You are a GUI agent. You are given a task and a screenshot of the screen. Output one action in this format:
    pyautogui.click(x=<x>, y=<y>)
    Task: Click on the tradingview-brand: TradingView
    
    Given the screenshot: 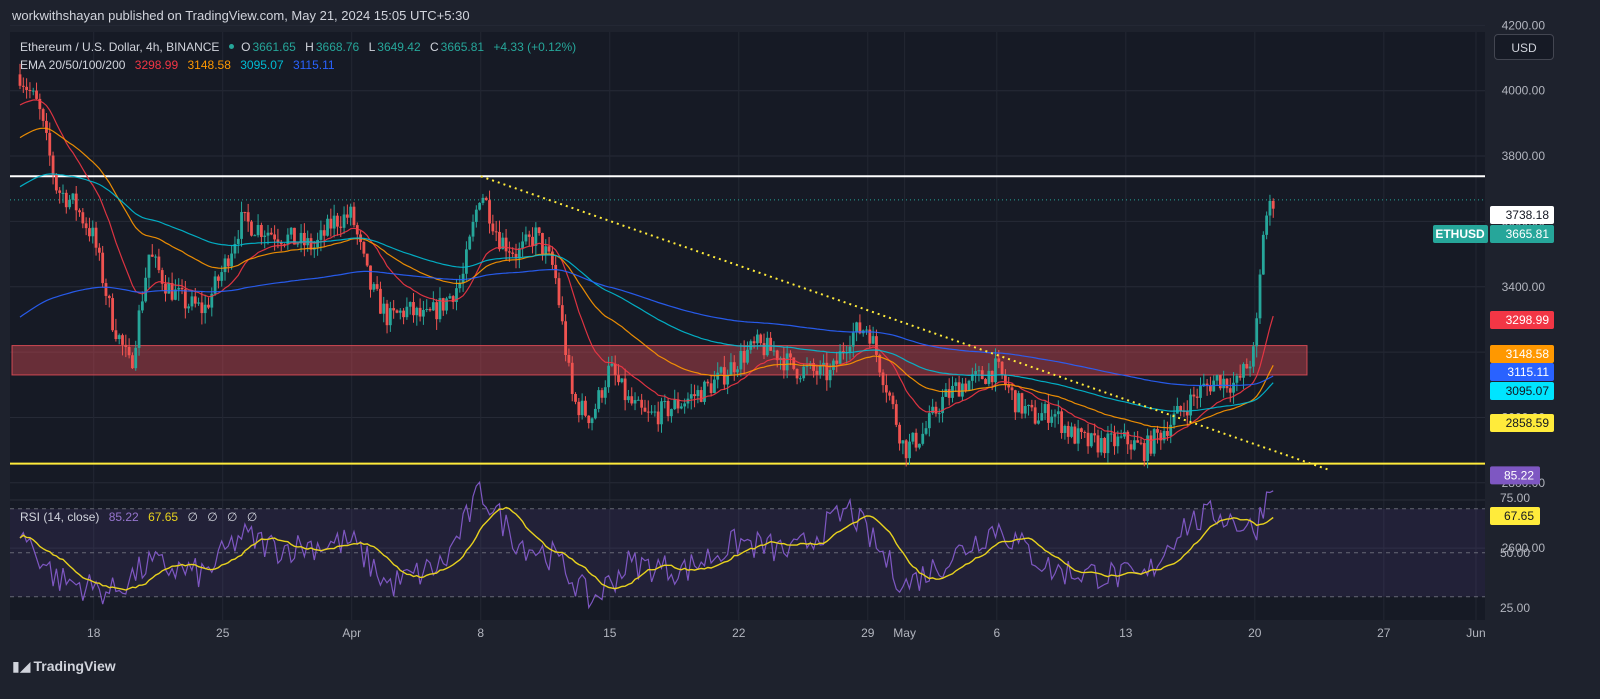 What is the action you would take?
    pyautogui.click(x=74, y=666)
    